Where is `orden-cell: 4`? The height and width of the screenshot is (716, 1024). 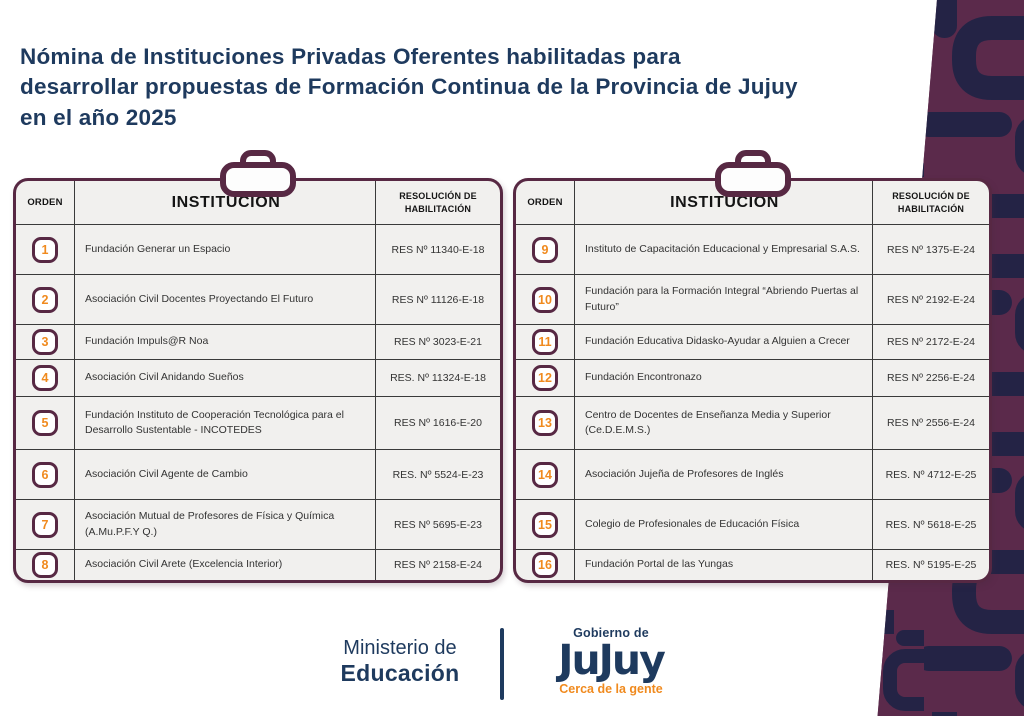 orden-cell: 4 is located at coordinates (45, 378).